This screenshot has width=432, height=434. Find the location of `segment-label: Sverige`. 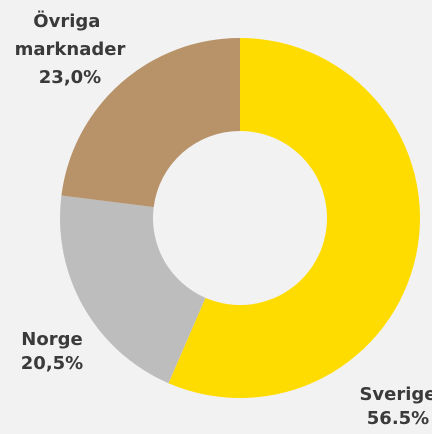

segment-label: Sverige is located at coordinates (395, 394).